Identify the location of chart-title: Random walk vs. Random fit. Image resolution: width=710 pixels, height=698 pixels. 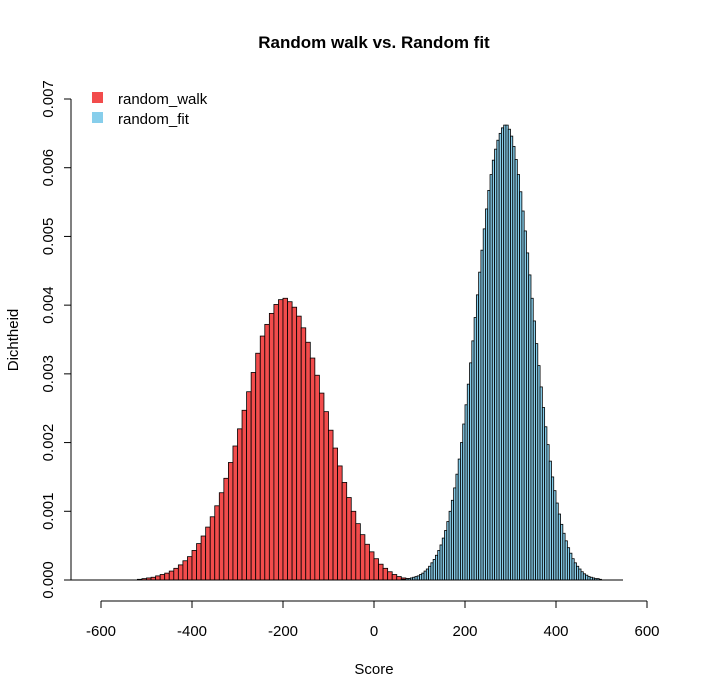
(374, 42).